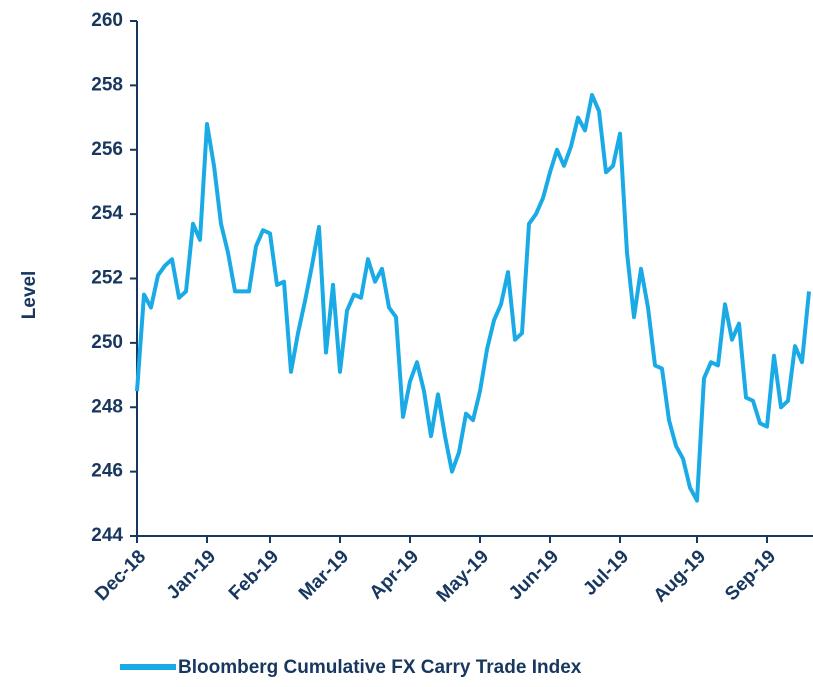 The height and width of the screenshot is (687, 813). I want to click on x-tick-label: Dec-18, so click(120, 575).